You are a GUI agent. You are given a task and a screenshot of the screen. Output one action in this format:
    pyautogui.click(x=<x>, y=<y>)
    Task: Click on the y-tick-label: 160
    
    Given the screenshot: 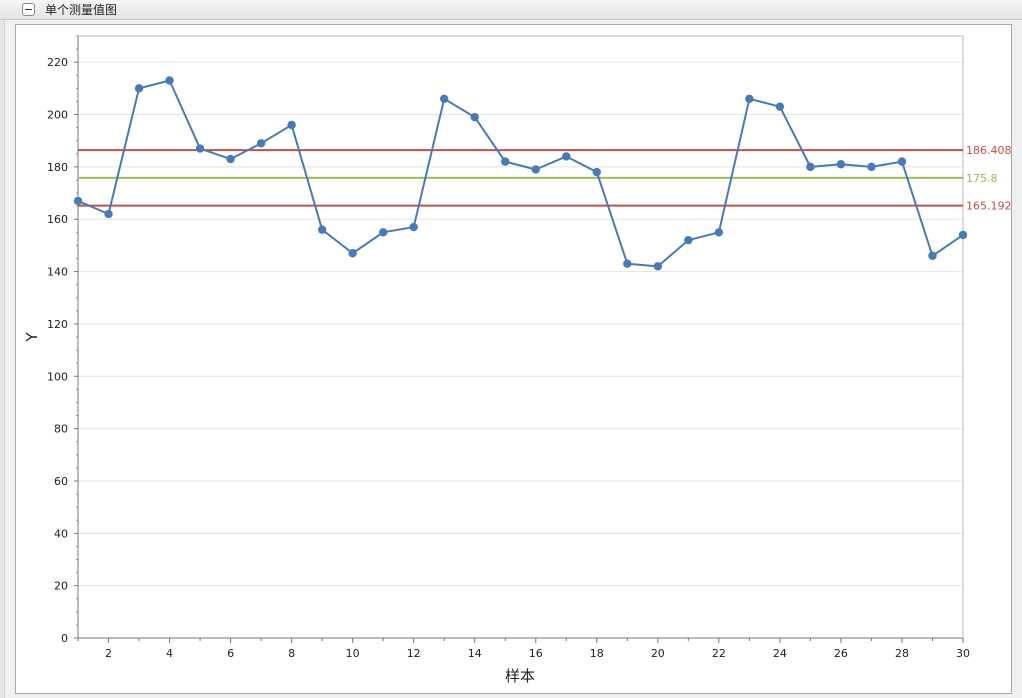 What is the action you would take?
    pyautogui.click(x=57, y=219)
    